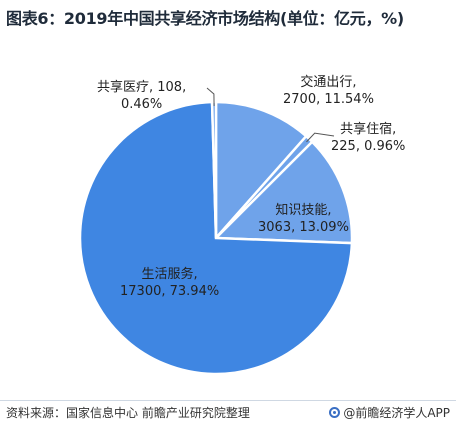  I want to click on brand-text: @前瞻经济学人APP, so click(396, 413).